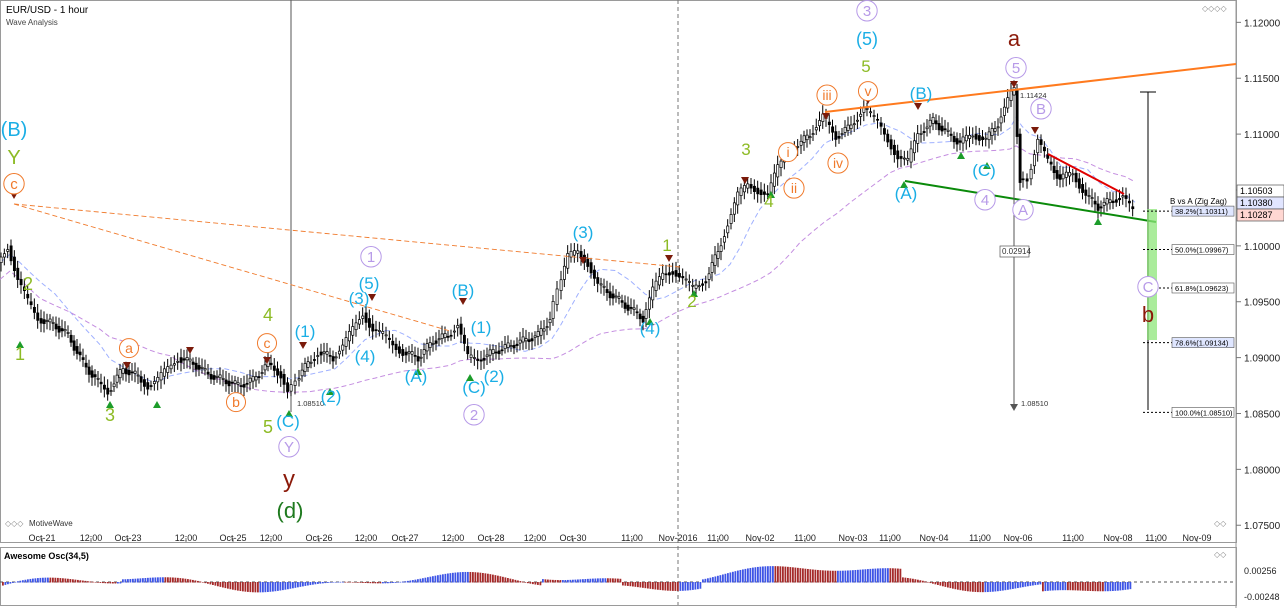 The image size is (1284, 608). Describe the element at coordinates (1023, 210) in the screenshot. I see `wave-label: A` at that location.